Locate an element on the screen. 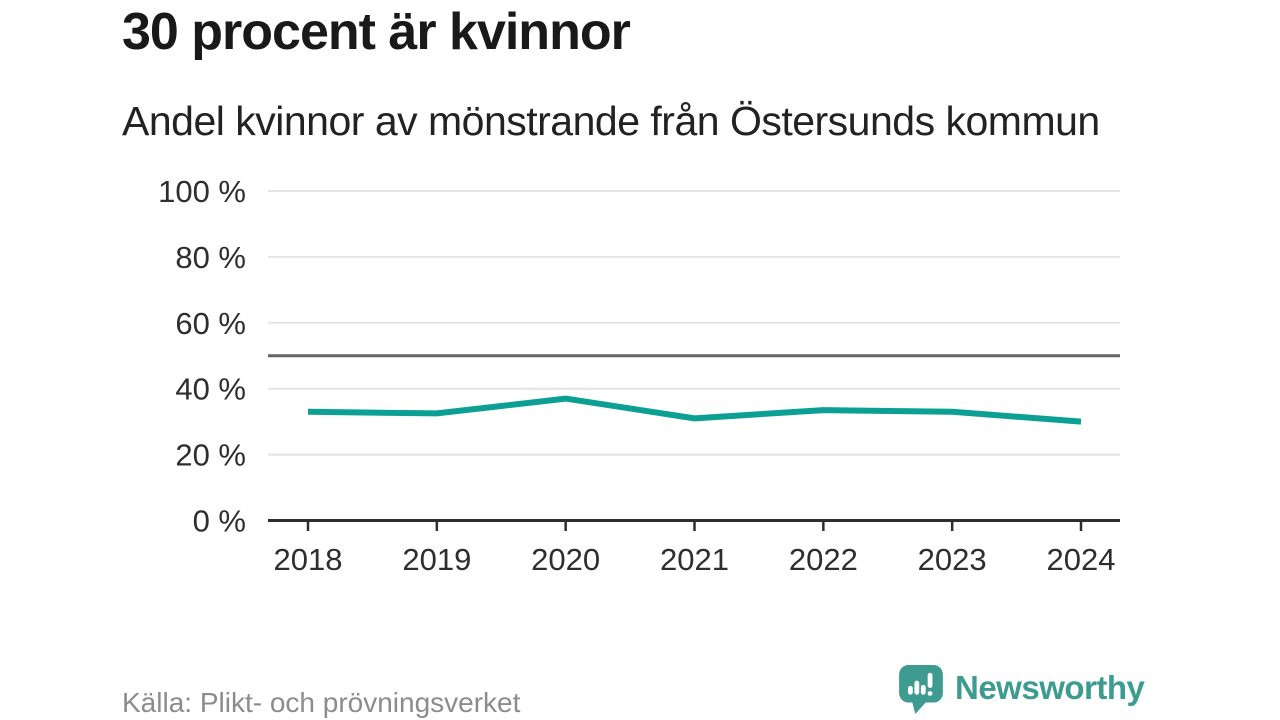 The width and height of the screenshot is (1280, 720). x-tick-label: 2023 is located at coordinates (952, 559).